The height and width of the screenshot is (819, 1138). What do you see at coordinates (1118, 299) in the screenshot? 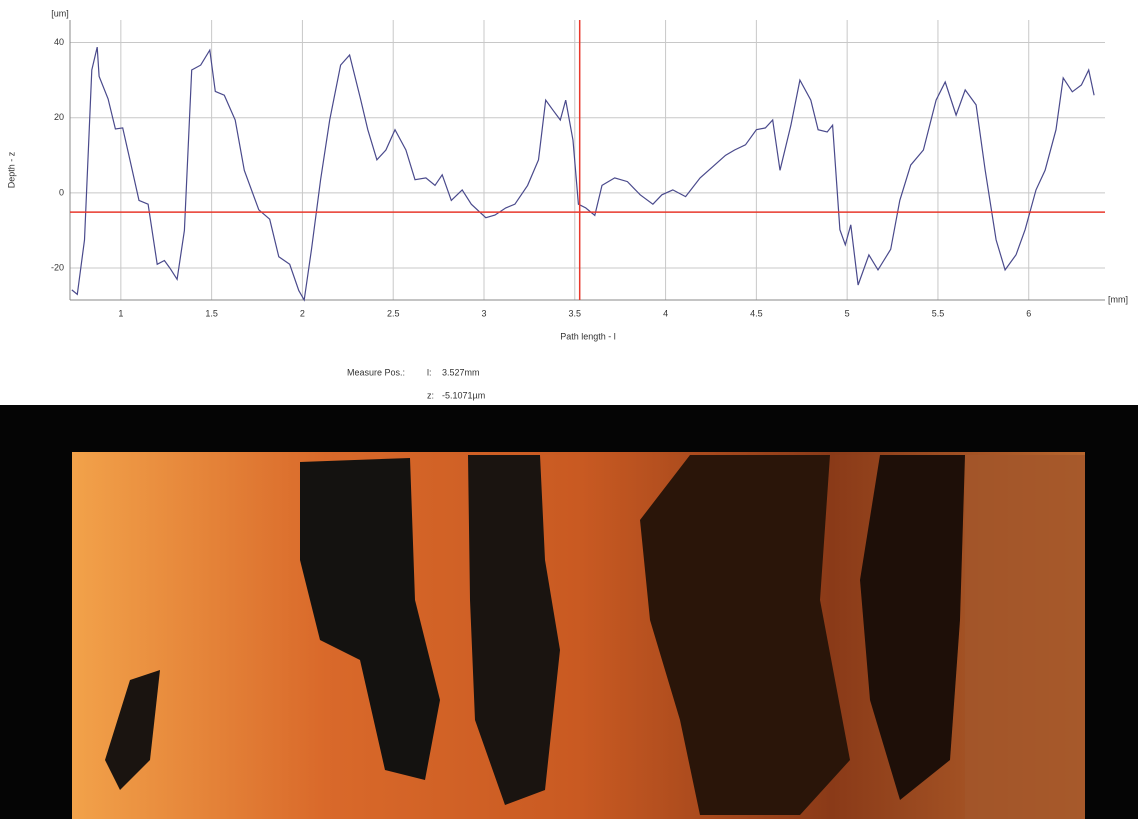
I see `x-unit: [mm]` at bounding box center [1118, 299].